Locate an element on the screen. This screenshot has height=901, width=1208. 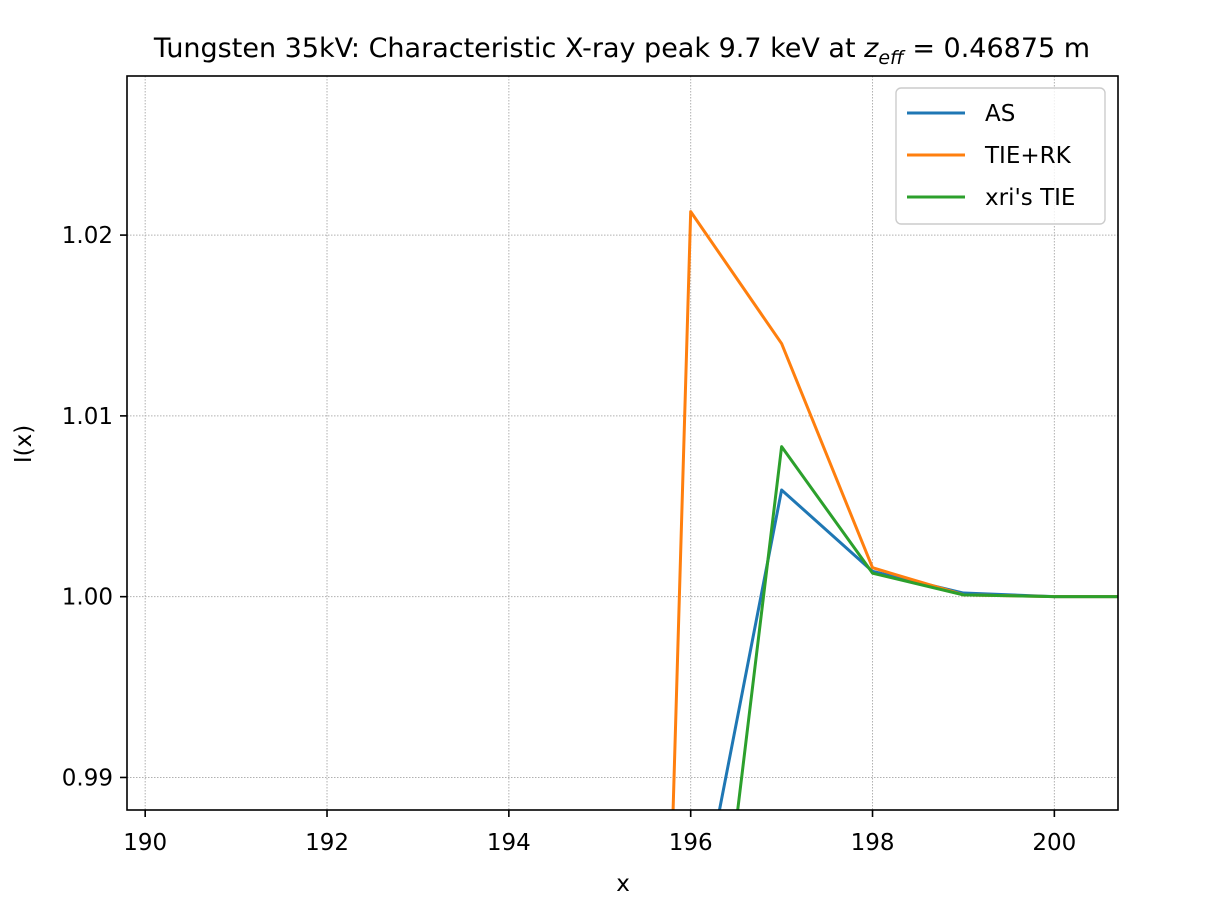
x-tick-label: 196 is located at coordinates (691, 843).